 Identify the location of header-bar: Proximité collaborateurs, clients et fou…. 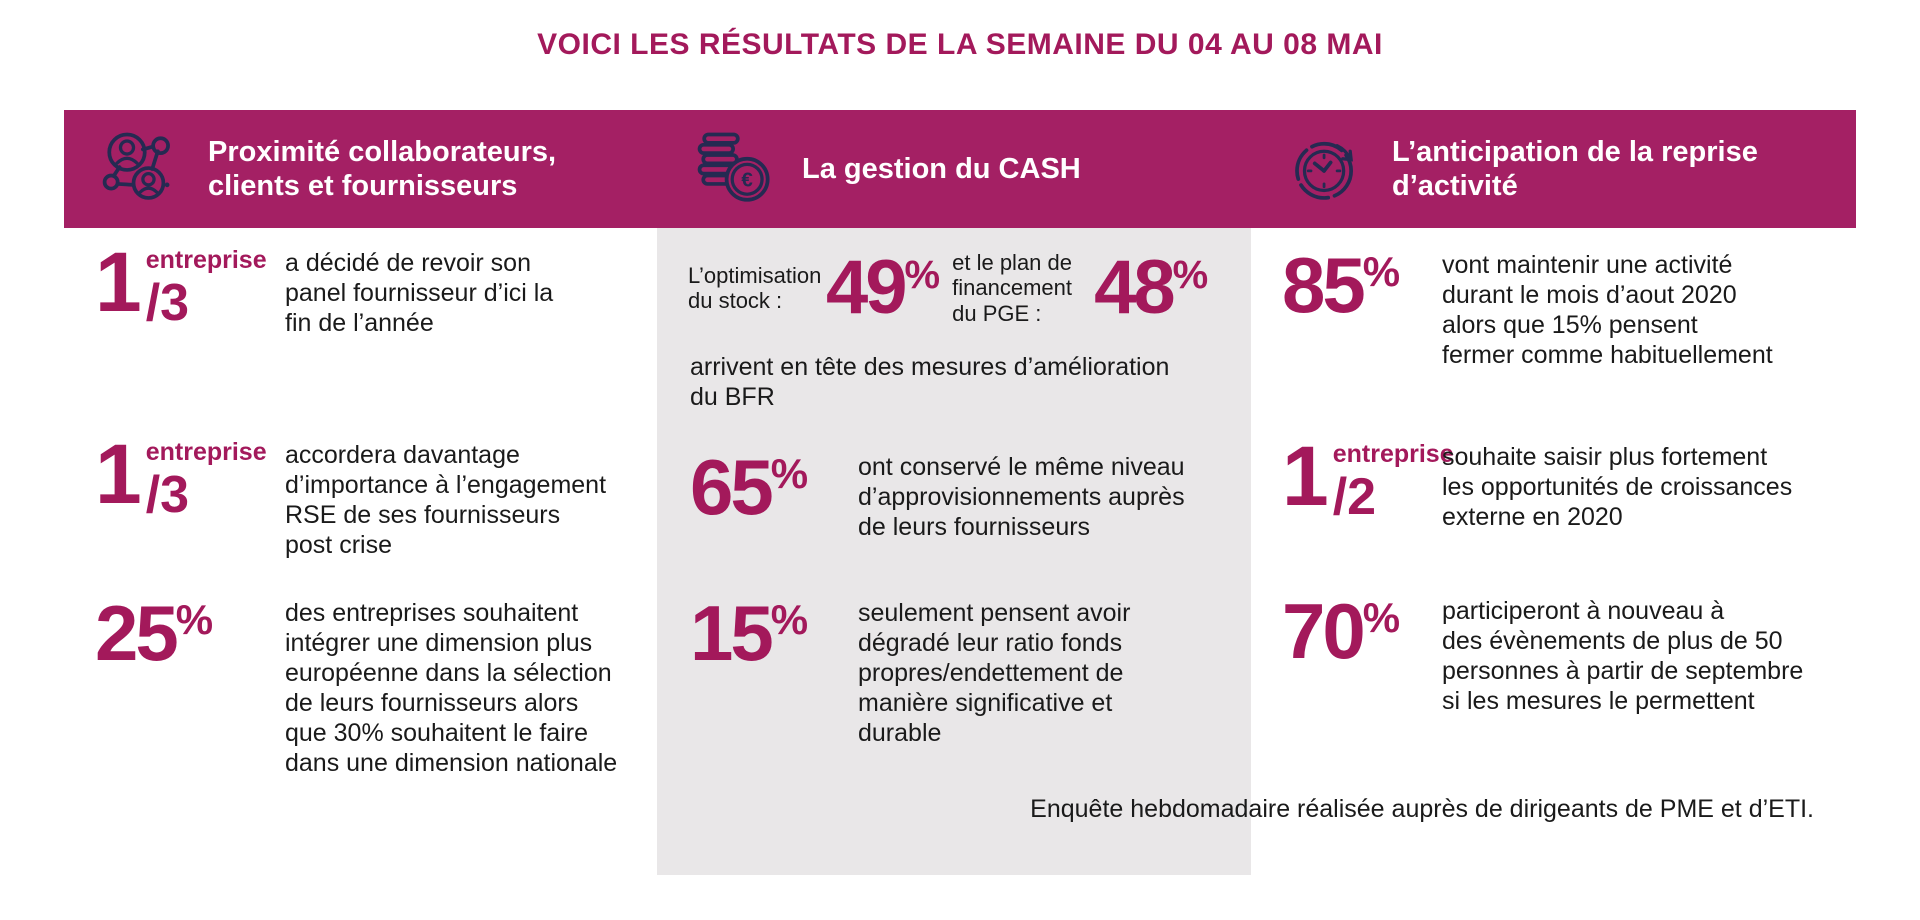
(960, 169).